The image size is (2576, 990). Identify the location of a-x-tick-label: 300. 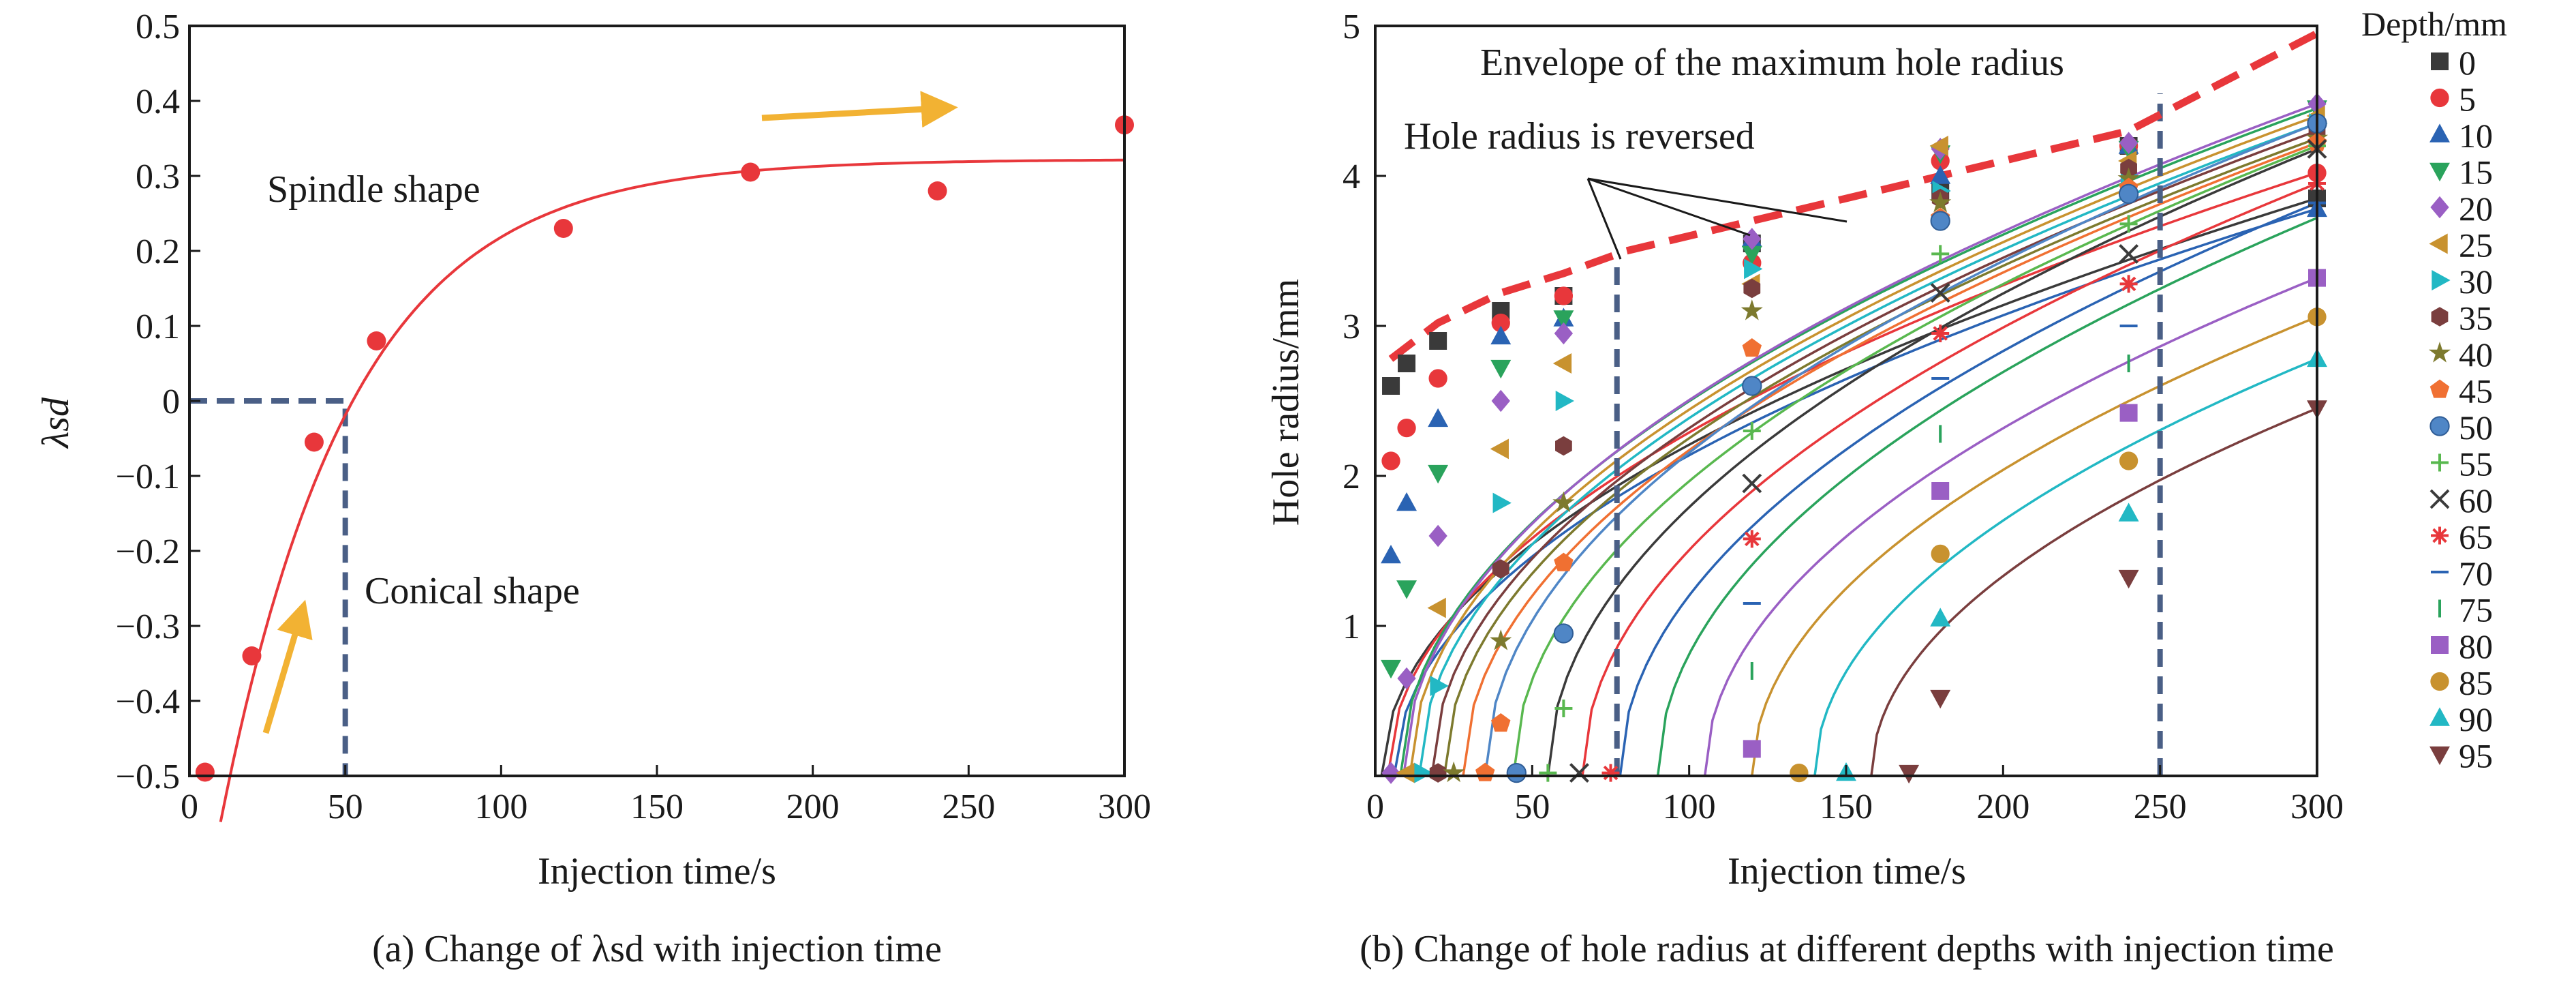
(1124, 806).